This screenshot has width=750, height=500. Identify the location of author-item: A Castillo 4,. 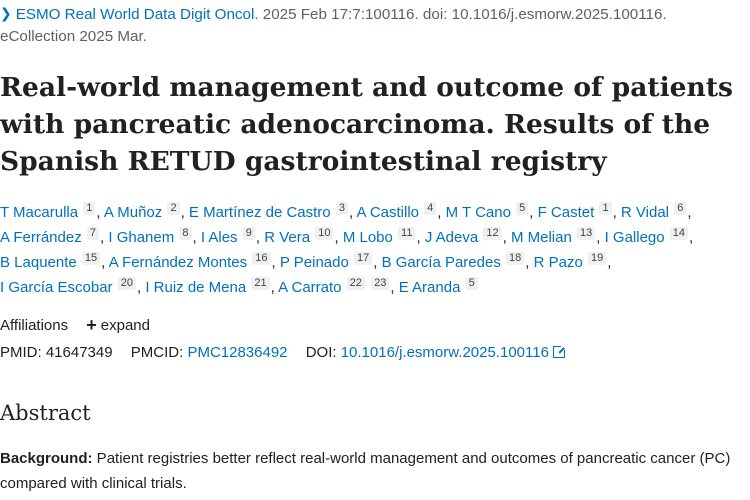
(401, 211).